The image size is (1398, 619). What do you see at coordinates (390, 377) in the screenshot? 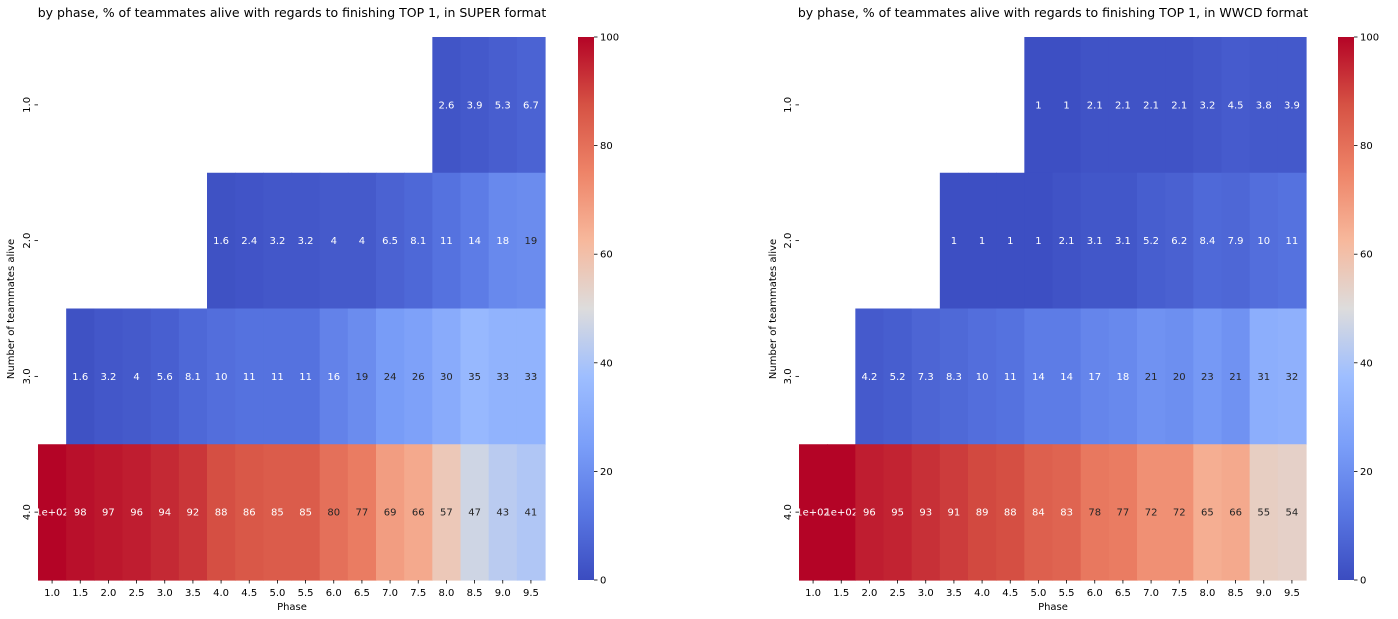
I see `cell-value-label: 24` at bounding box center [390, 377].